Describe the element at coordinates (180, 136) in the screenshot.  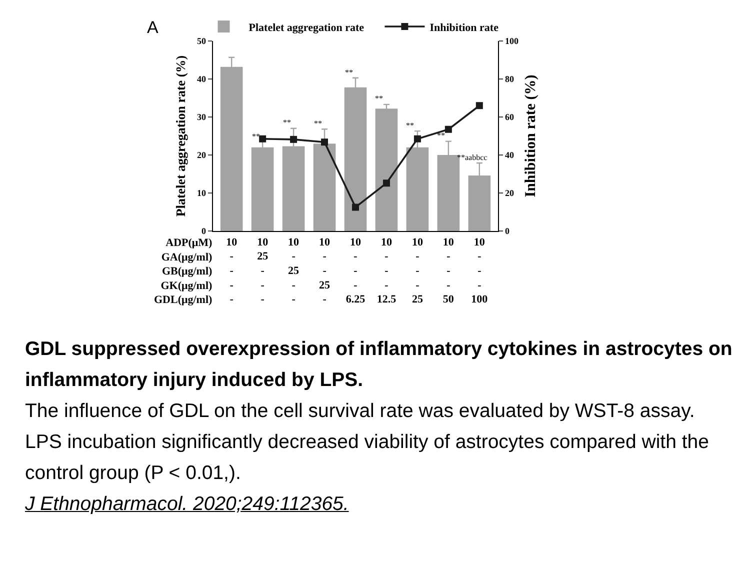
I see `y-axis-title: Platelet aggregation rate (%)` at that location.